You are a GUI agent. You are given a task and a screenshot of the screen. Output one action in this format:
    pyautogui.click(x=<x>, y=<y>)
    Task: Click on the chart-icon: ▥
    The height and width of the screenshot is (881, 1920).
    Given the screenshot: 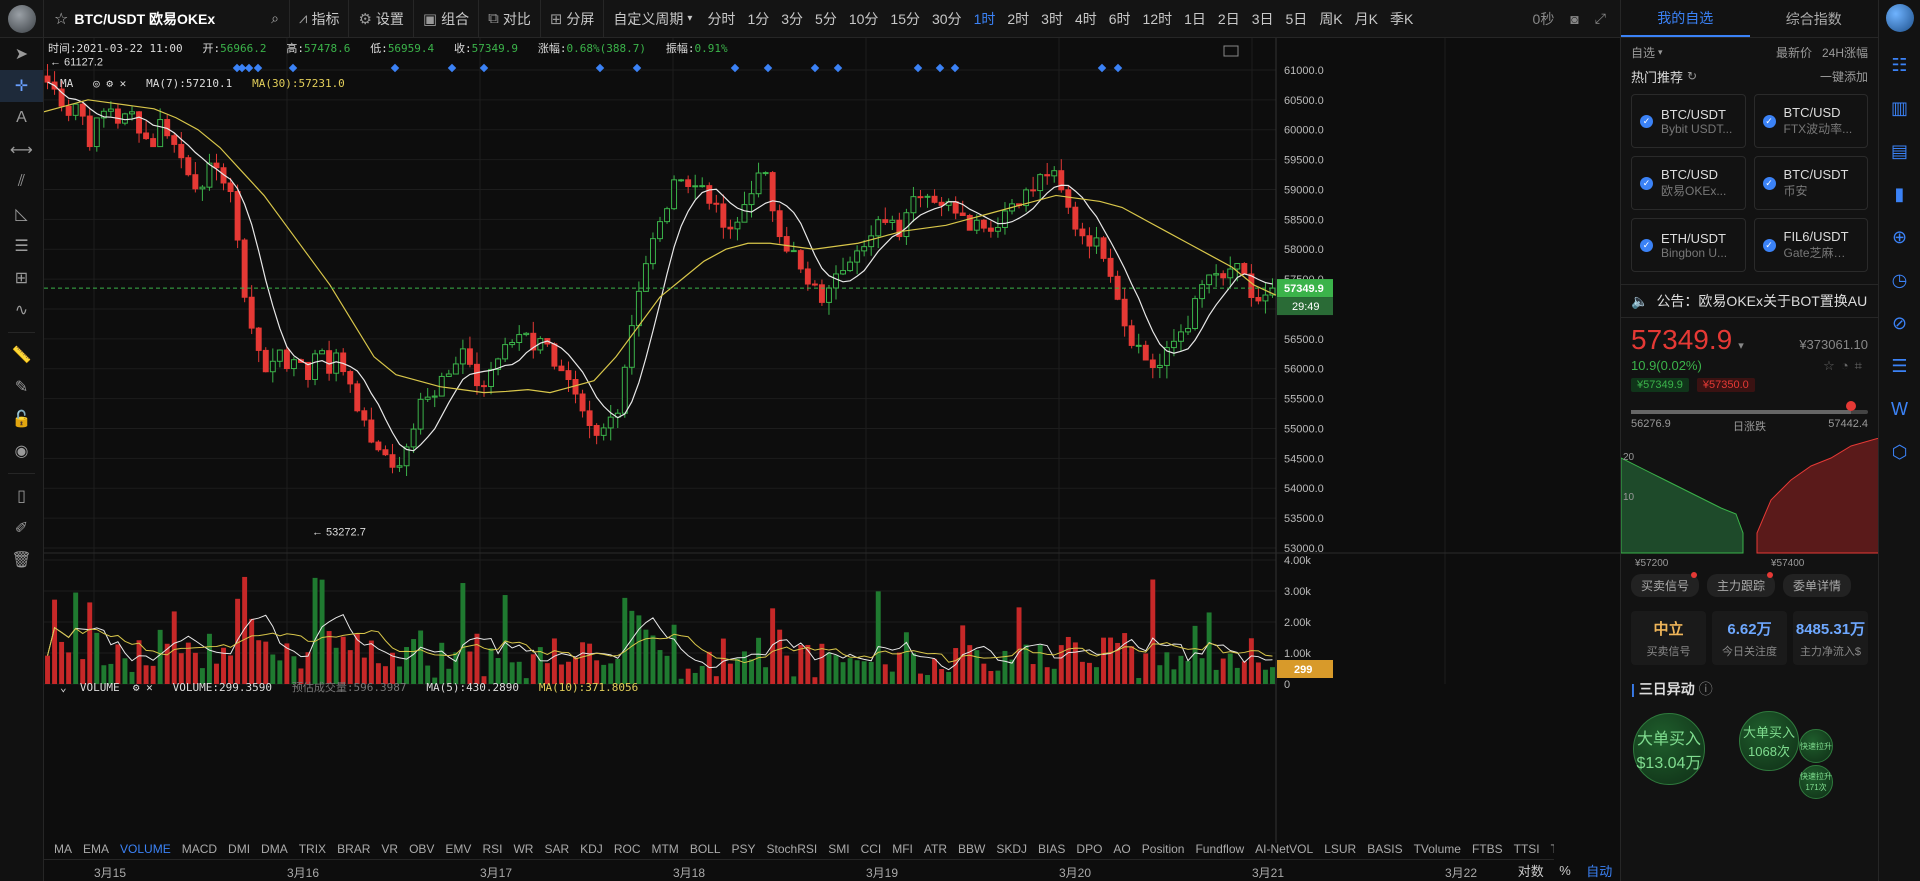 What is the action you would take?
    pyautogui.click(x=1899, y=108)
    